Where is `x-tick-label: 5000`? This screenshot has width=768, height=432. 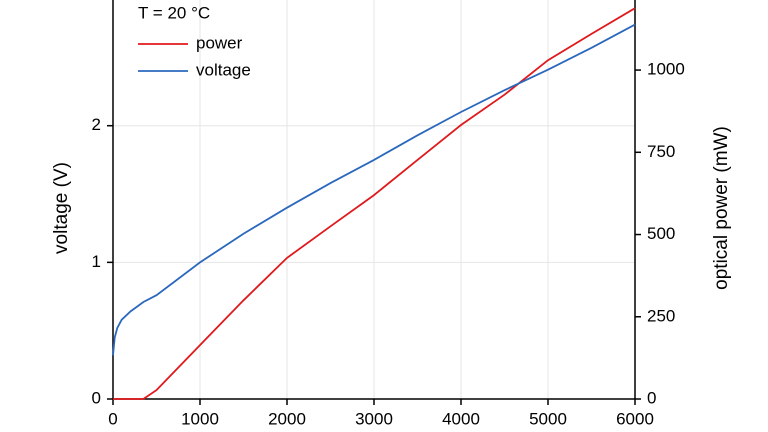
x-tick-label: 5000 is located at coordinates (548, 418).